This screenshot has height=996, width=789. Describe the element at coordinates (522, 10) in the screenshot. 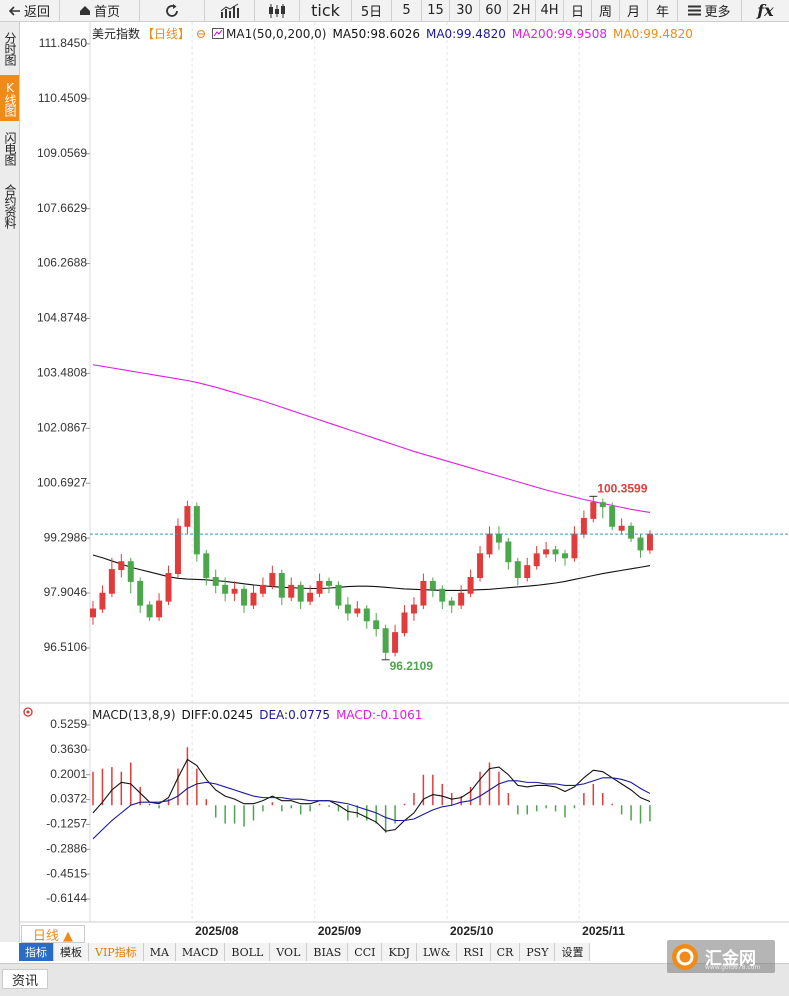

I see `period-button: 2H` at that location.